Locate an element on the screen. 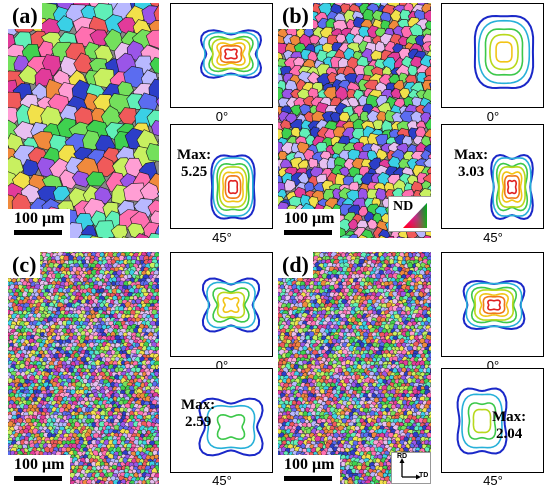 Image resolution: width=550 pixels, height=489 pixels. nd-label: ND is located at coordinates (403, 206).